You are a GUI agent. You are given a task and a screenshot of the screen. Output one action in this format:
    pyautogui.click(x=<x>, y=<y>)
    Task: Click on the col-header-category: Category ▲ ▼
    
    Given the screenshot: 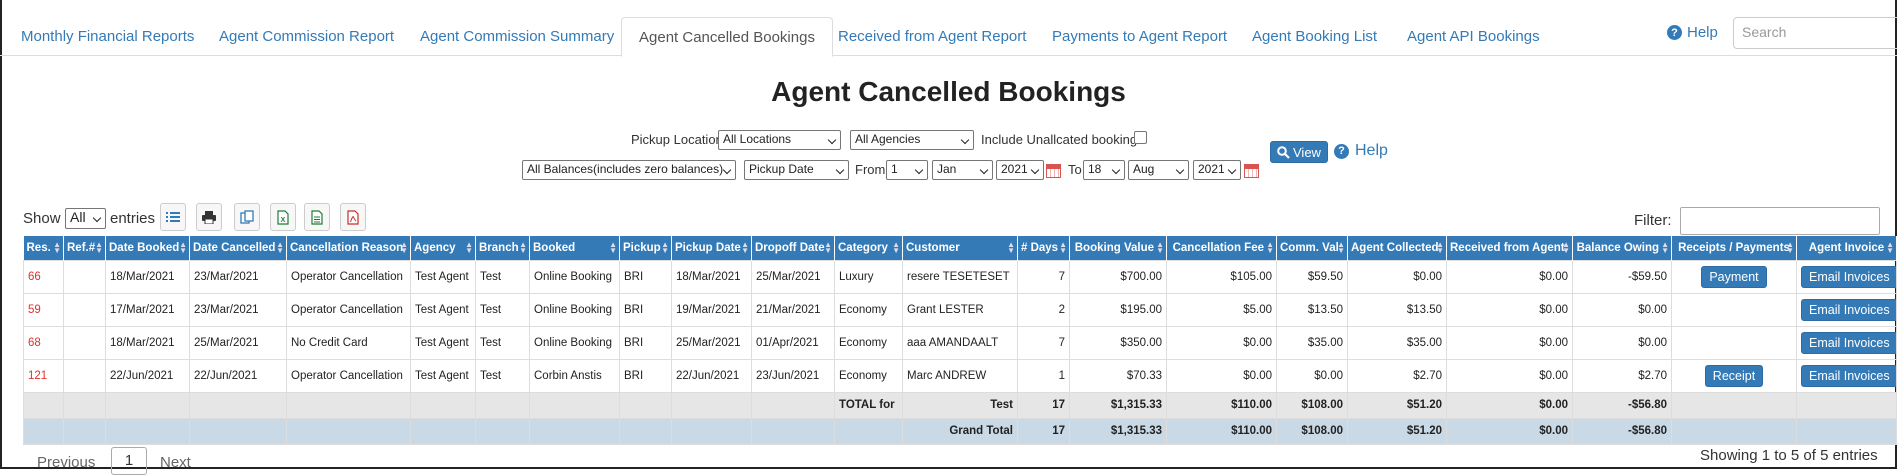 What is the action you would take?
    pyautogui.click(x=868, y=248)
    